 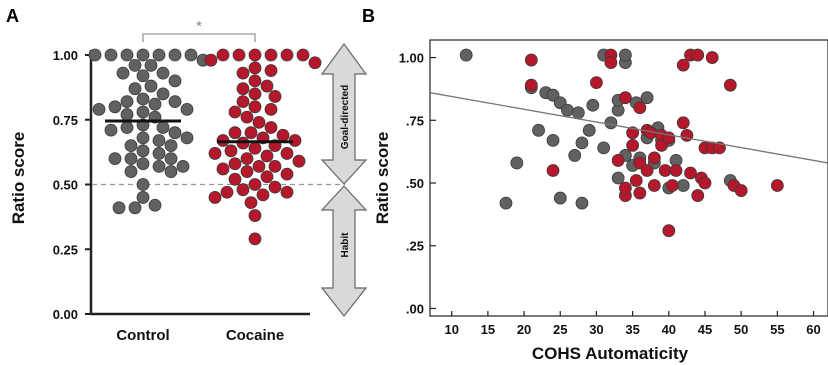 I want to click on panel-a-y-tick-label: 0.25, so click(x=65, y=249).